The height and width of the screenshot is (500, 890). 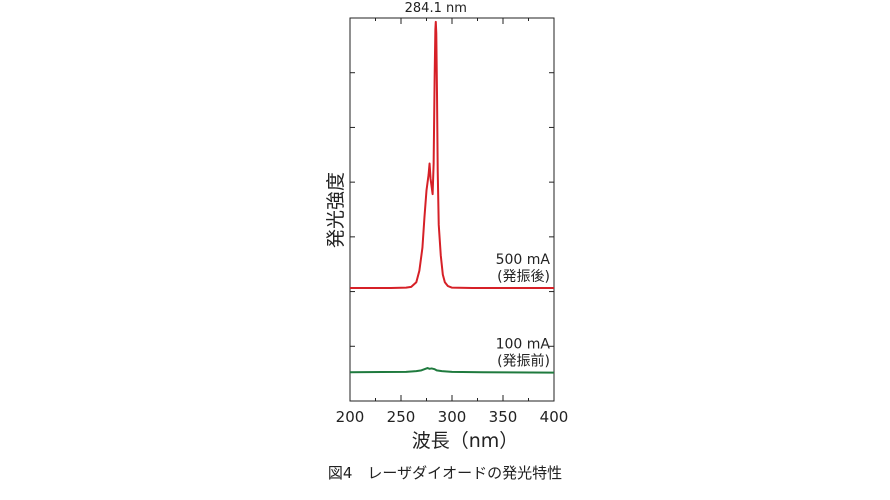 What do you see at coordinates (523, 361) in the screenshot?
I see `series-label-state: (発振前)` at bounding box center [523, 361].